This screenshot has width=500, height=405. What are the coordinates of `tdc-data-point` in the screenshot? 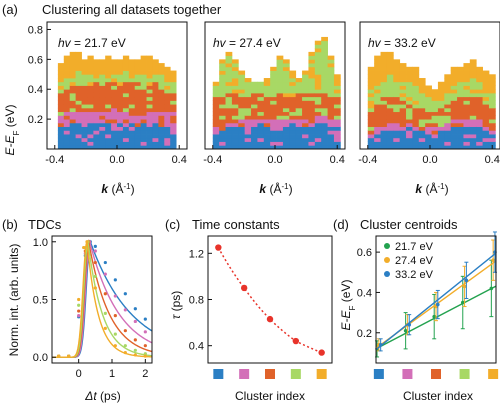 It's located at (87, 242).